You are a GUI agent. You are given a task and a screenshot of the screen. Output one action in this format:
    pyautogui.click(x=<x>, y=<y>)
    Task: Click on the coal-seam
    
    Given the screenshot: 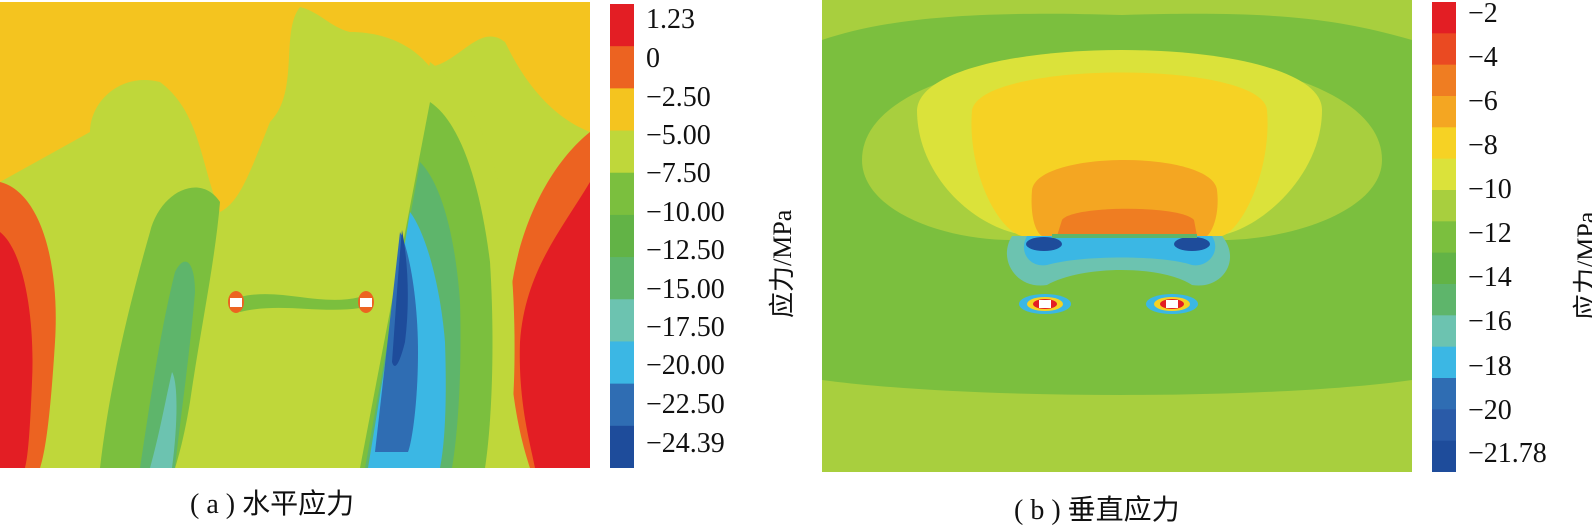 What is the action you would take?
    pyautogui.click(x=1124, y=236)
    